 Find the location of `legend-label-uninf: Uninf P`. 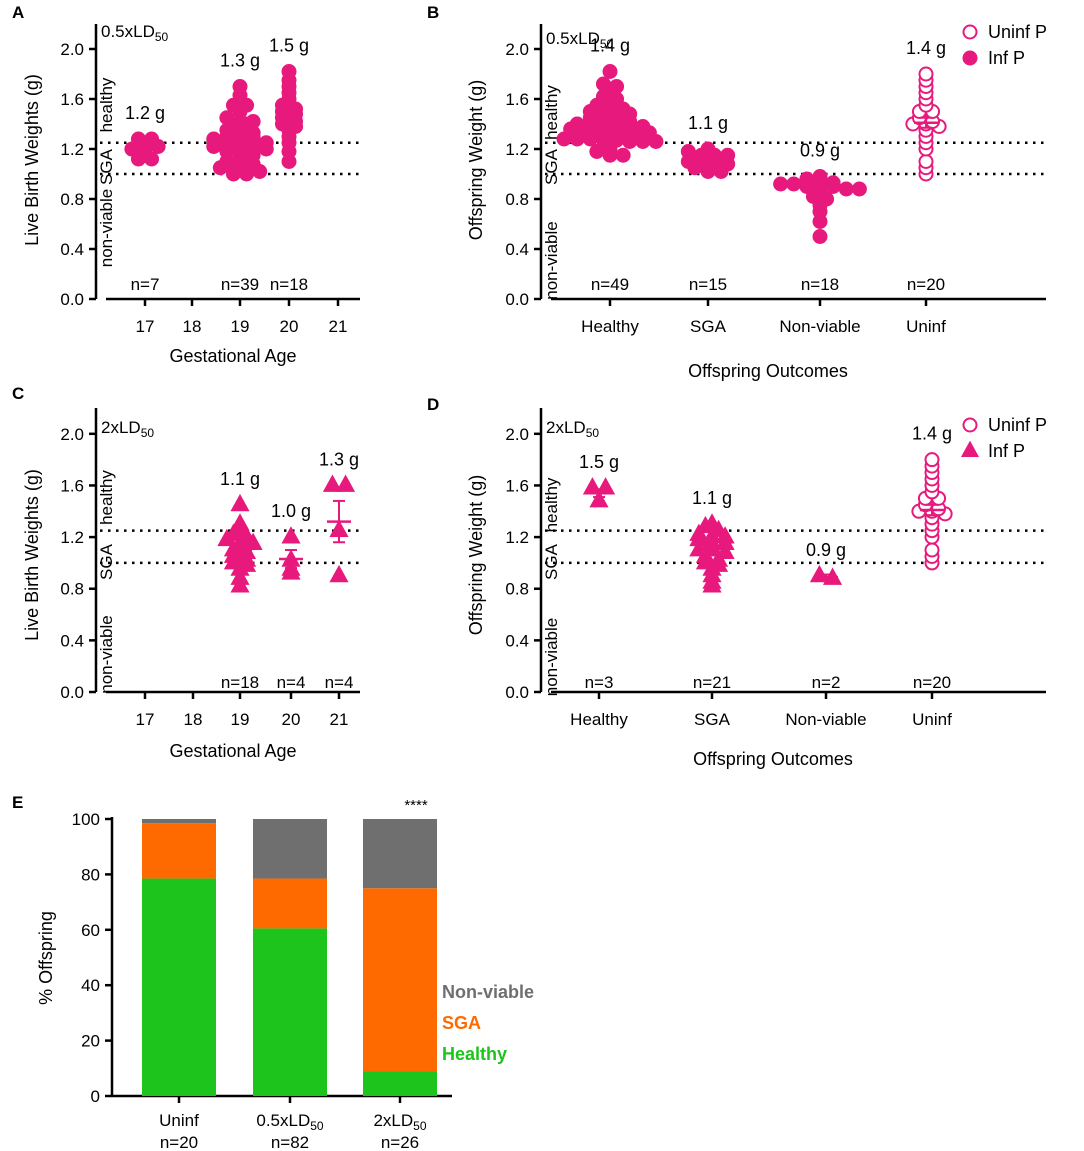

legend-label-uninf: Uninf P is located at coordinates (1017, 32).